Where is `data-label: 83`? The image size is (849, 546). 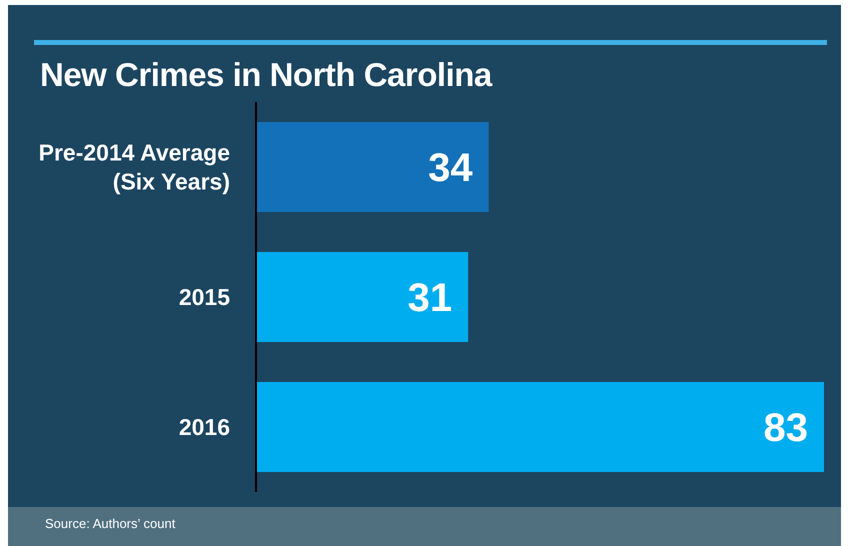 data-label: 83 is located at coordinates (786, 428).